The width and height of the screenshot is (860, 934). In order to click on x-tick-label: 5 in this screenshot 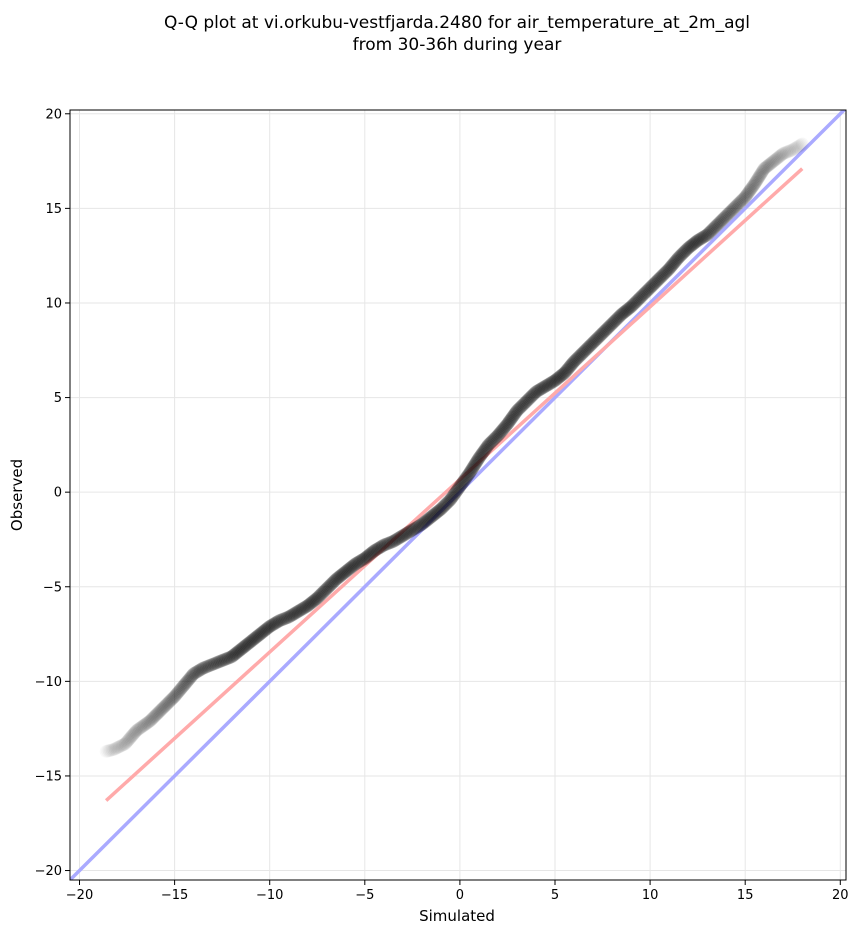, I will do `click(555, 895)`.